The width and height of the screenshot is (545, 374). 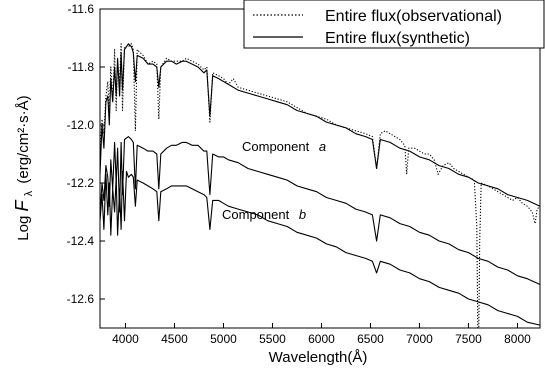 I want to click on y-tick-label: -12.2, so click(x=81, y=183).